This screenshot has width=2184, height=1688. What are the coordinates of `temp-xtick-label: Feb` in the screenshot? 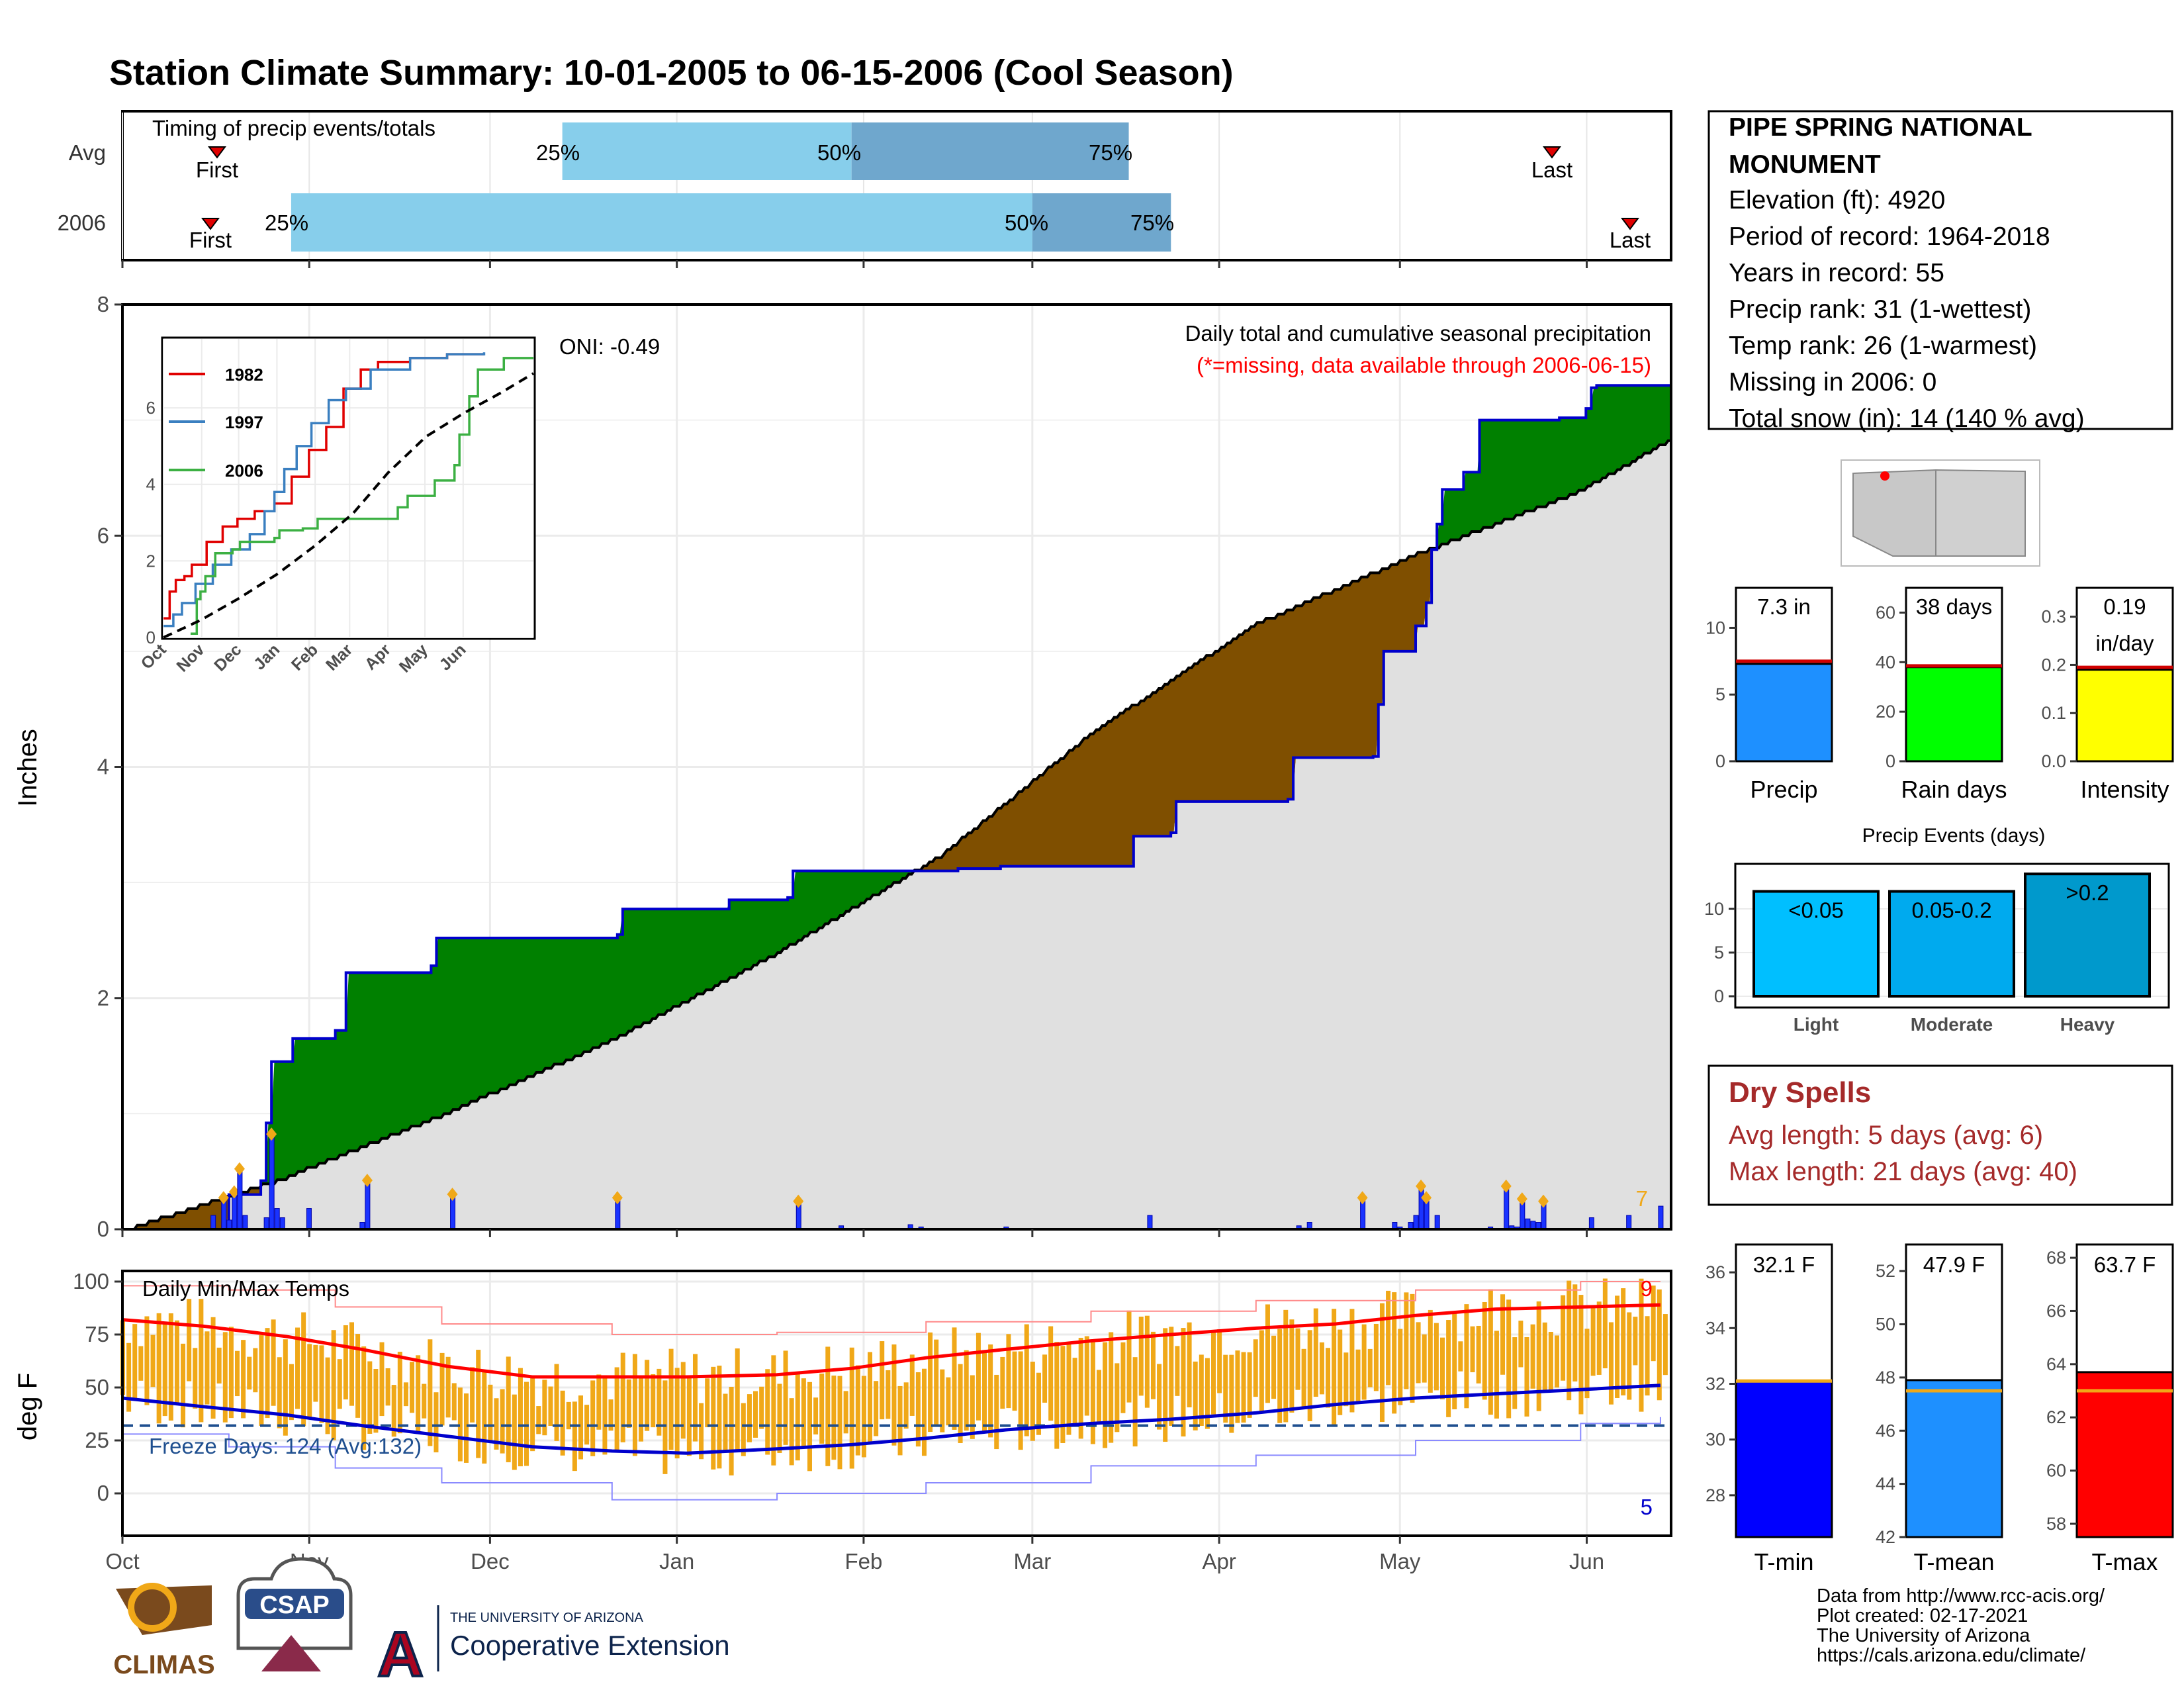 It's located at (863, 1561).